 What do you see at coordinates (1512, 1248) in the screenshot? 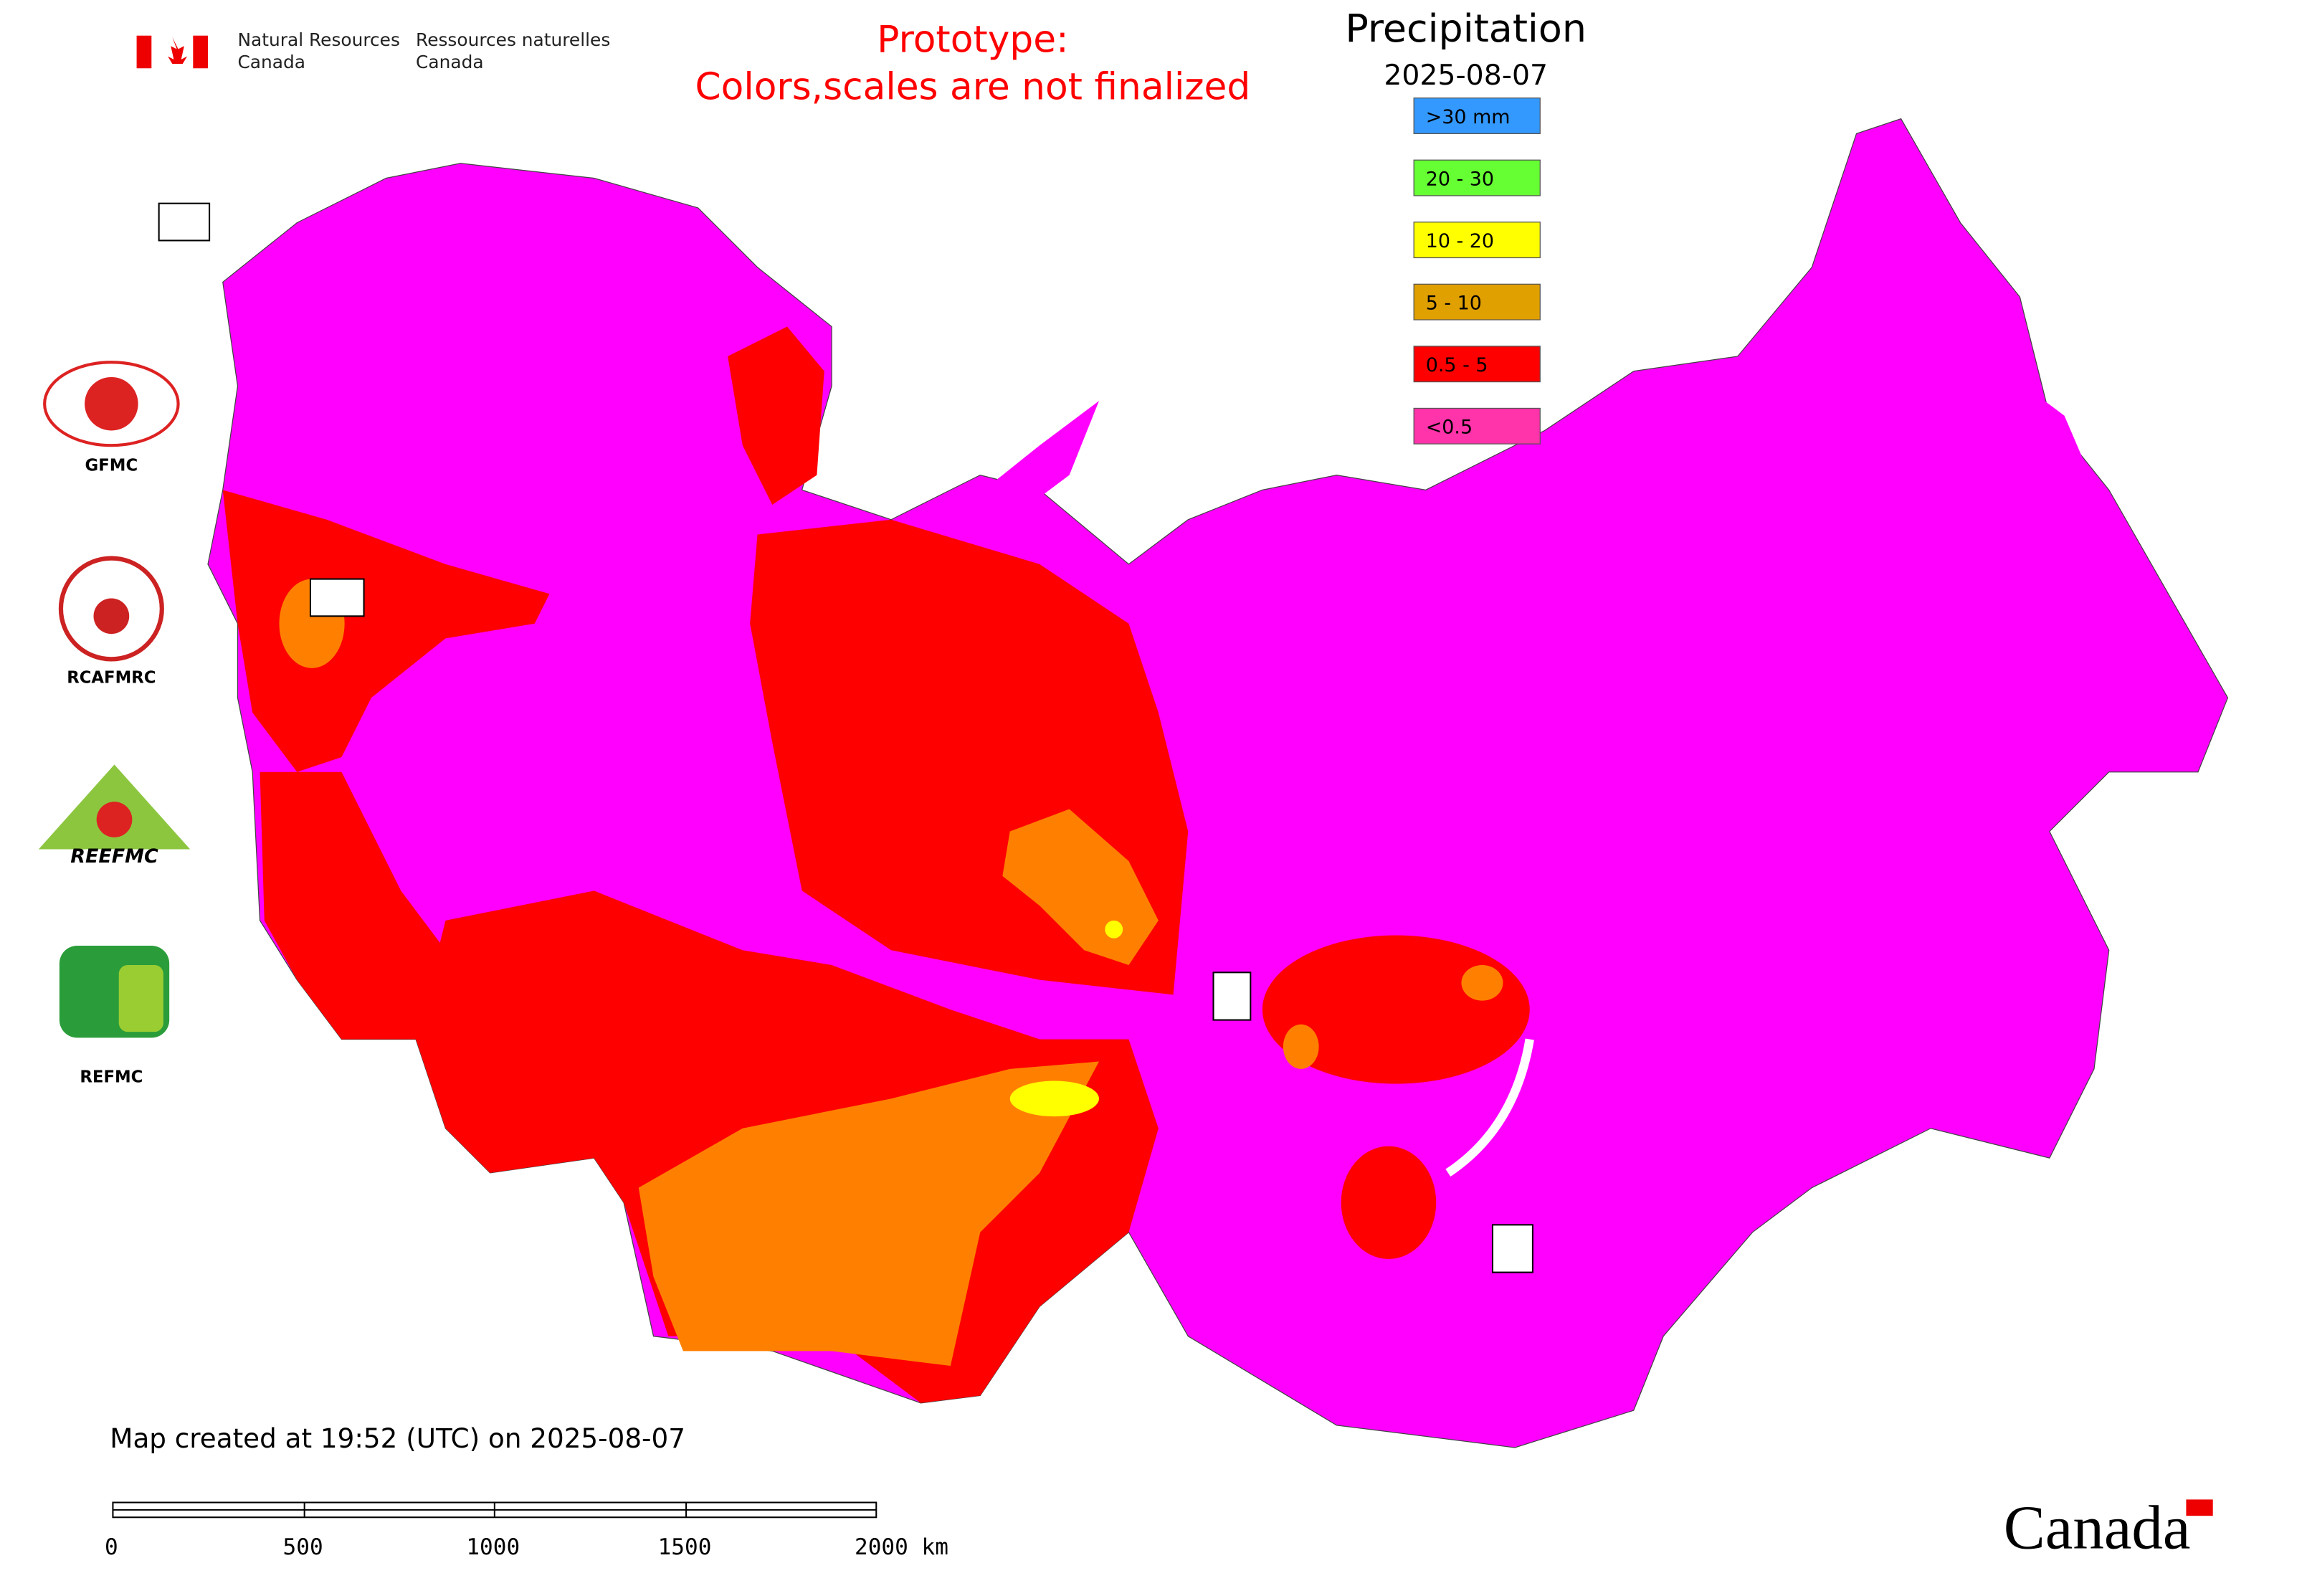
I see `marker-rcafmrc` at bounding box center [1512, 1248].